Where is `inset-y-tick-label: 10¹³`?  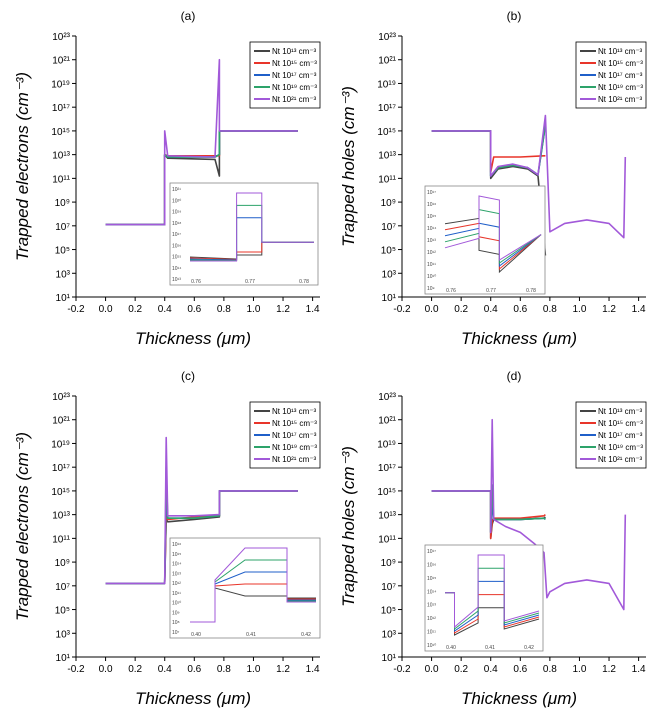
inset-y-tick-label: 10¹³ is located at coordinates (431, 241).